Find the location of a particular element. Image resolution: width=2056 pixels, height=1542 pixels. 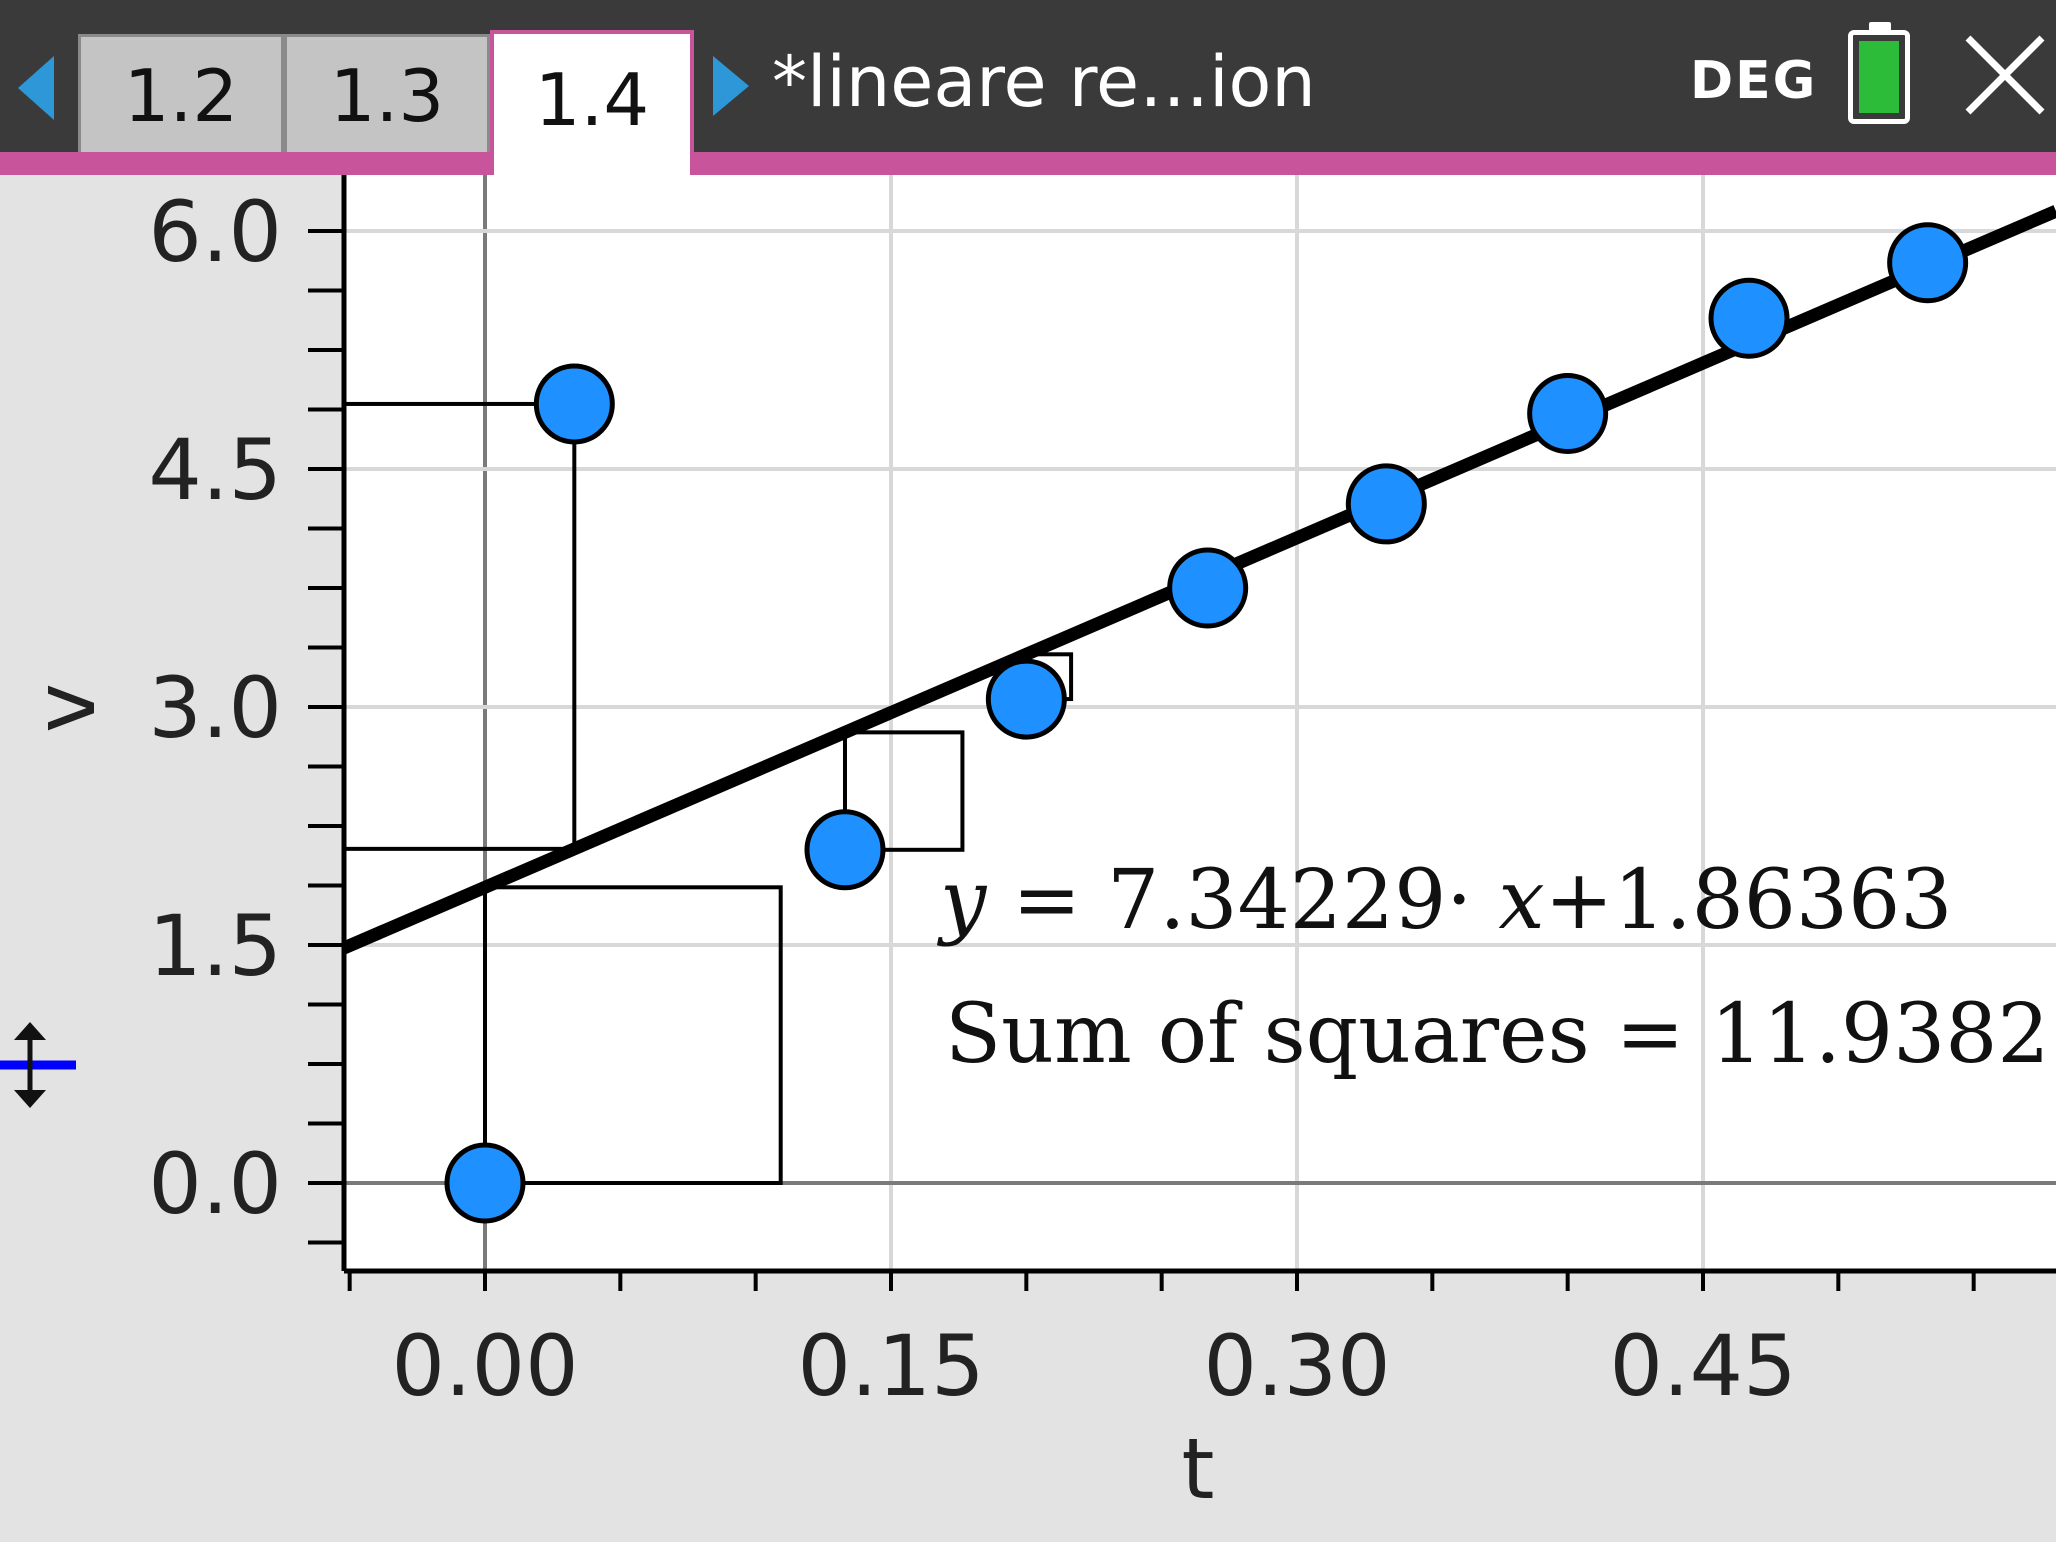

y-tick-label: 0.0 is located at coordinates (215, 1184).